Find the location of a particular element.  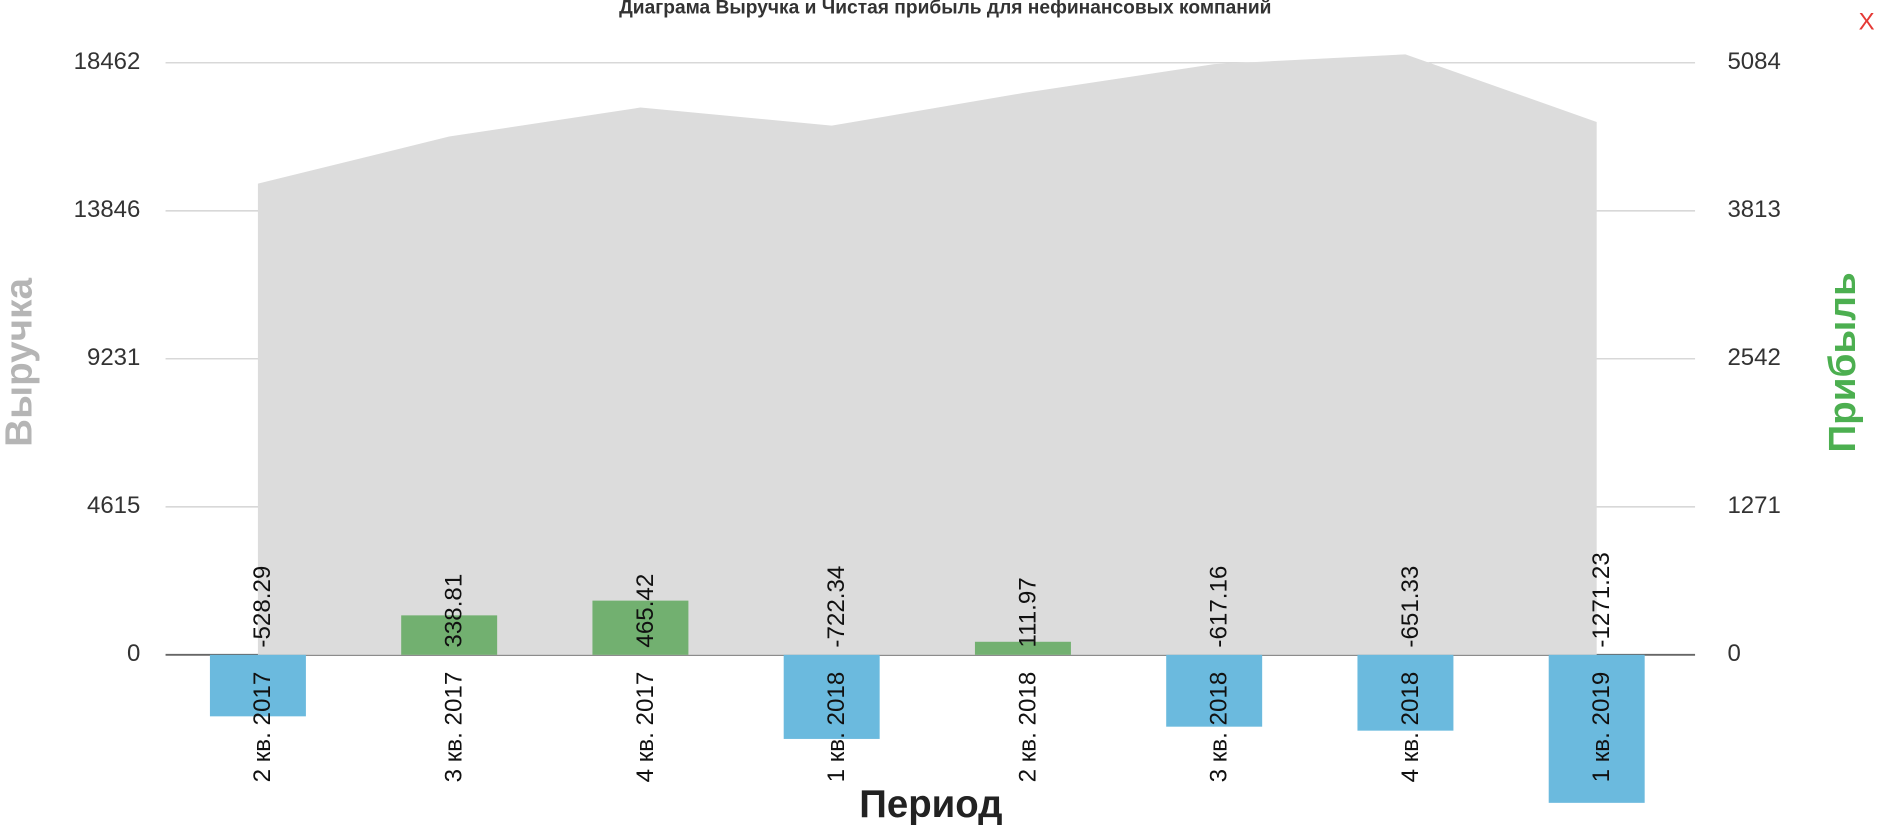

data-label: 465.42 is located at coordinates (645, 611).